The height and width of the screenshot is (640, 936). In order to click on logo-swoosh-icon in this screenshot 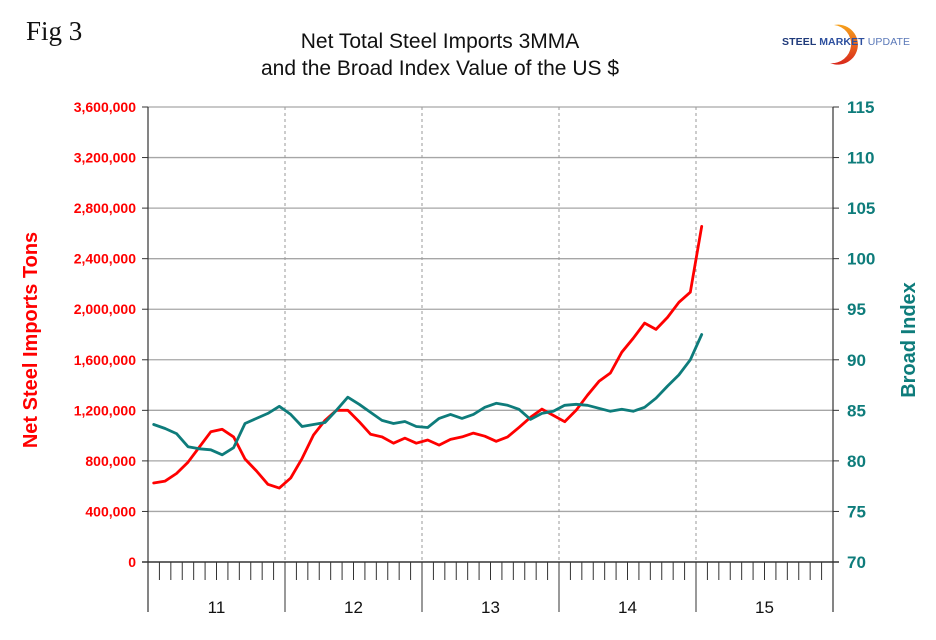, I will do `click(844, 44)`.